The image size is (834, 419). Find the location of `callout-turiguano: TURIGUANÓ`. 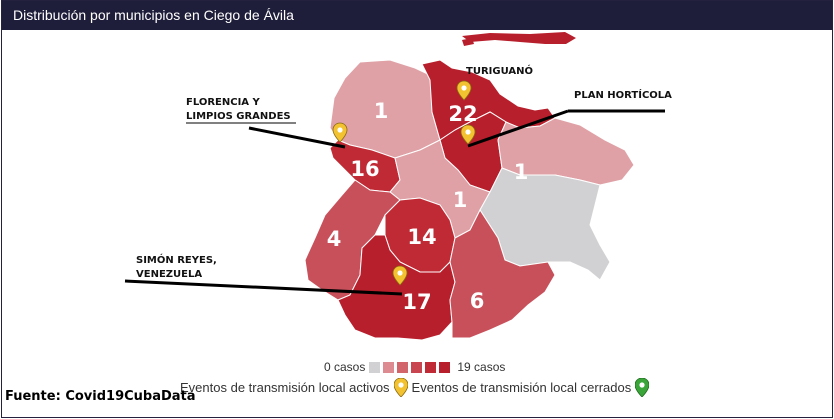

callout-turiguano: TURIGUANÓ is located at coordinates (499, 71).